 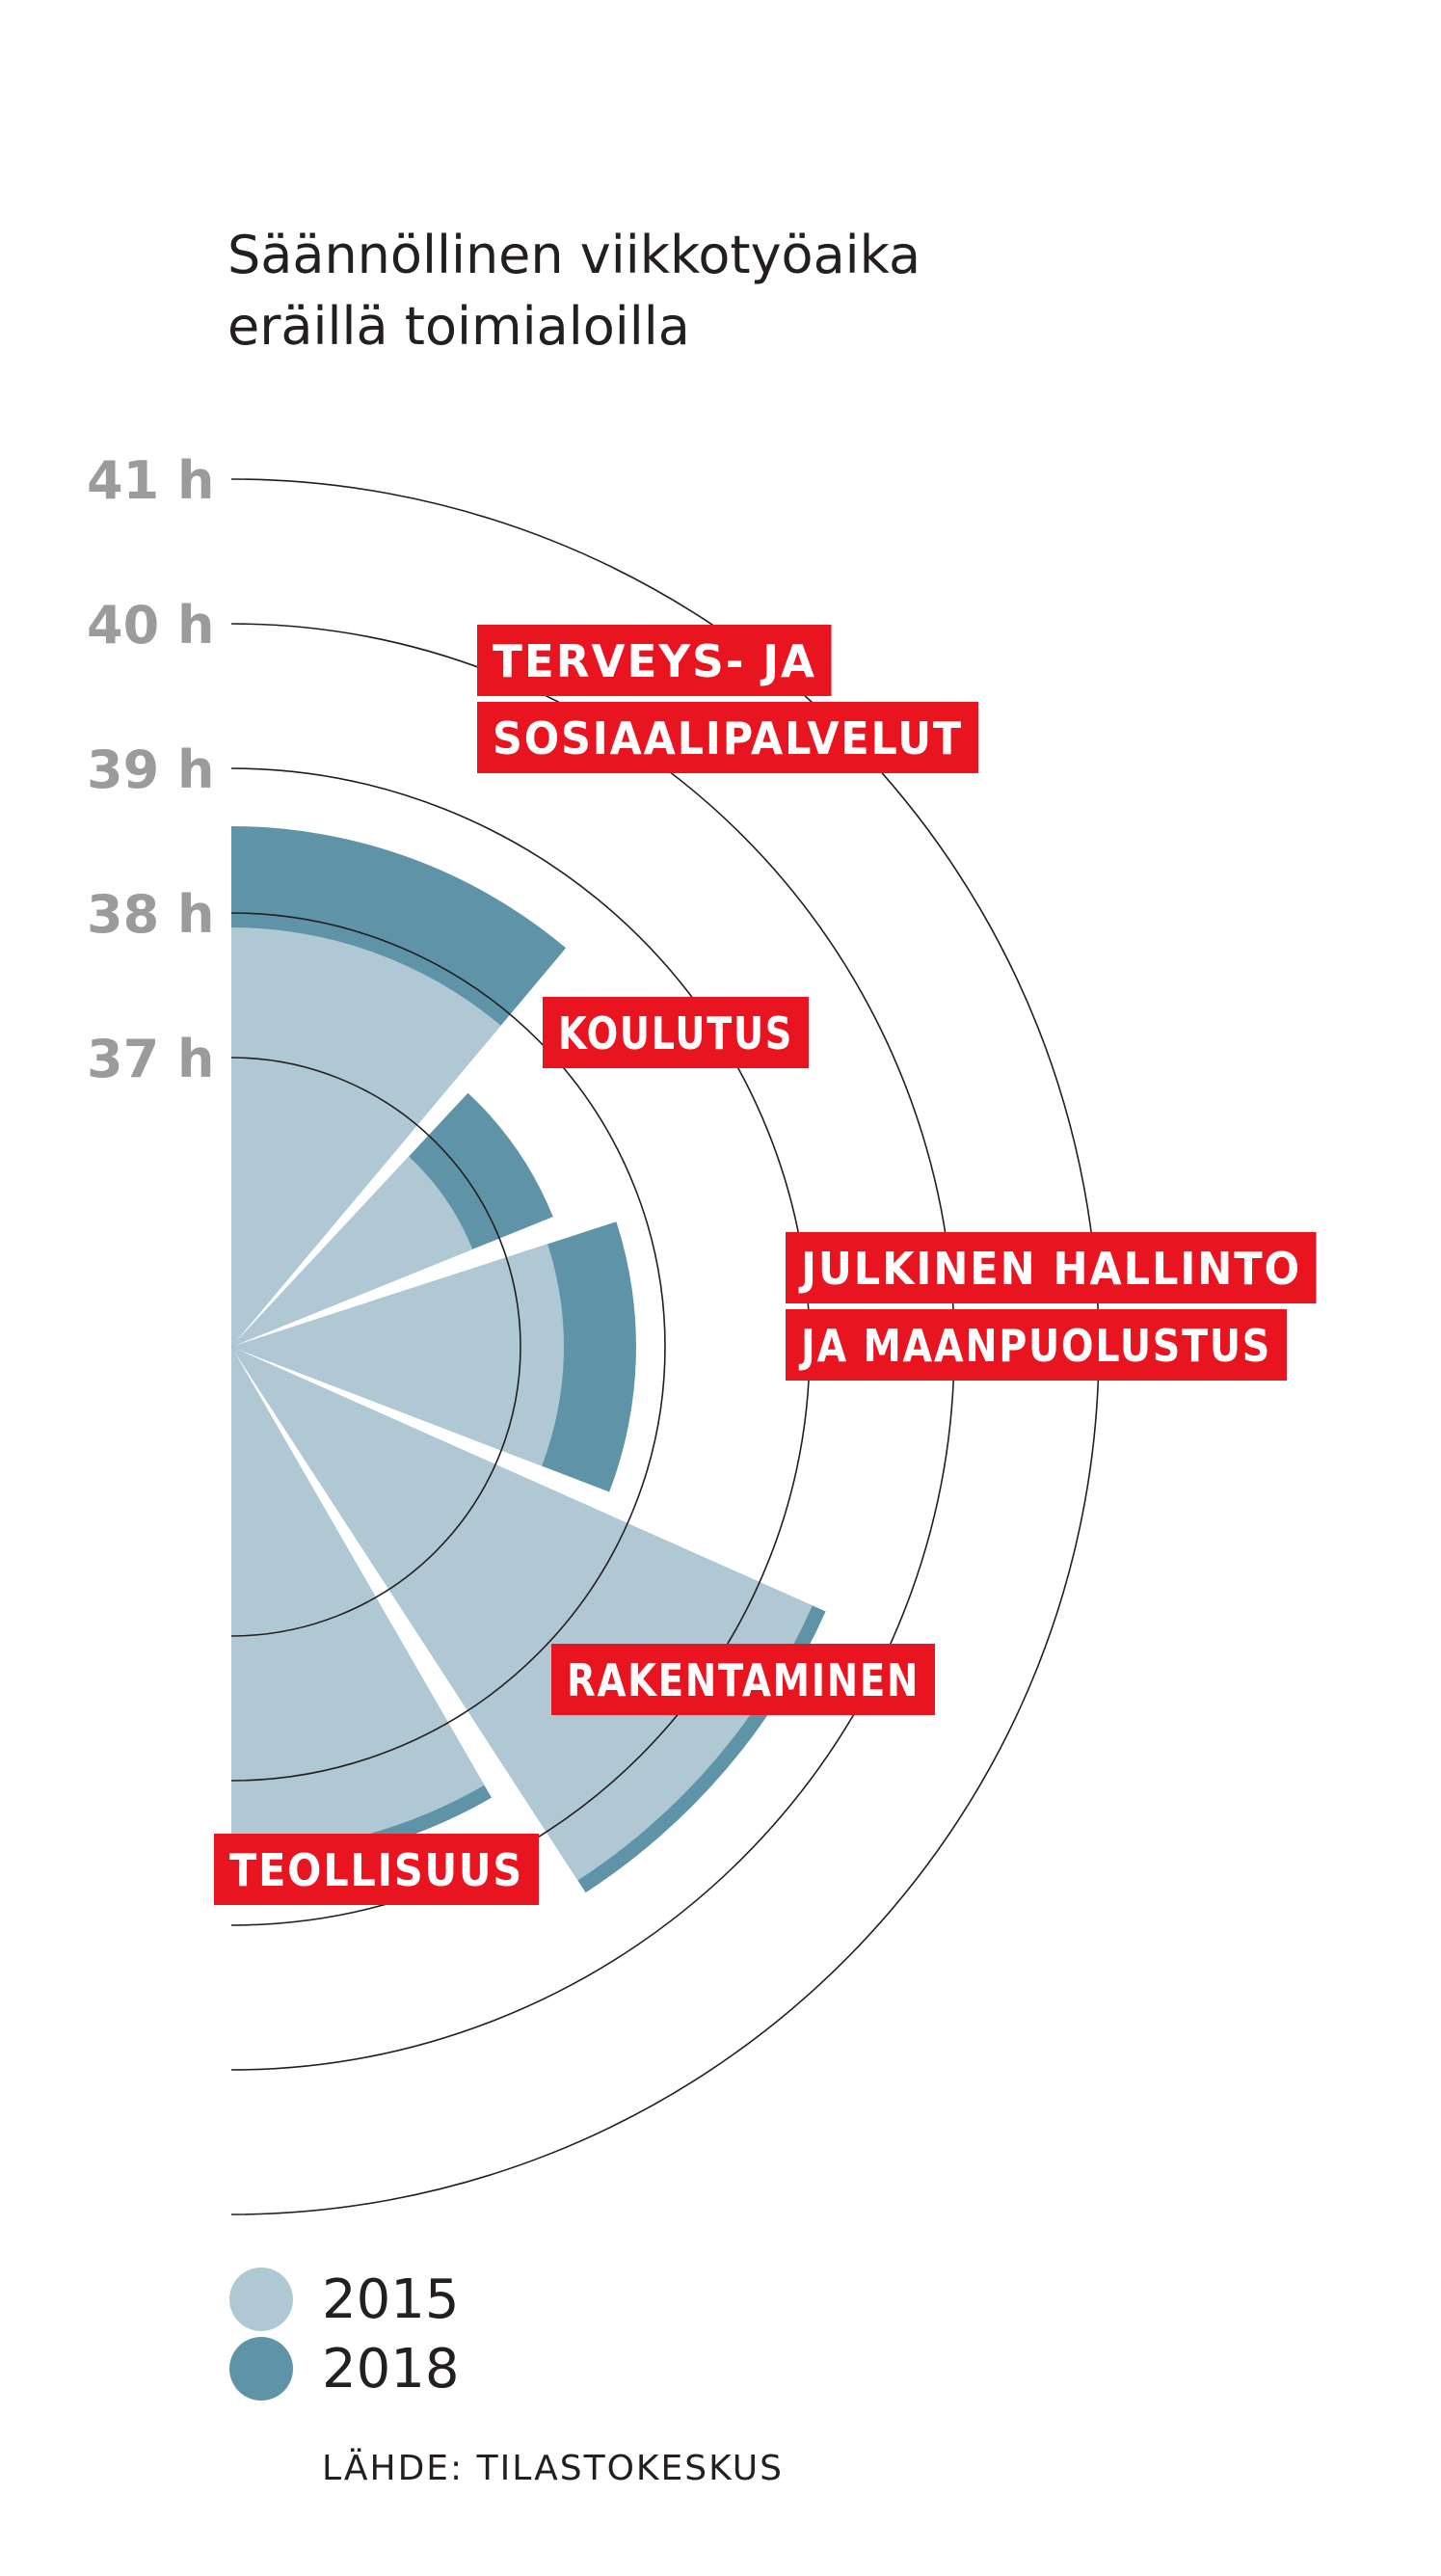 I want to click on legend-swatch-2015, so click(x=261, y=2299).